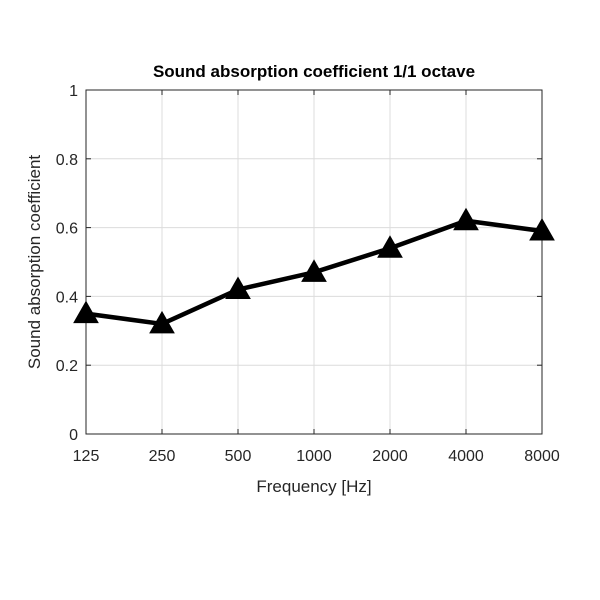 The image size is (600, 600). What do you see at coordinates (73, 91) in the screenshot?
I see `y-tick-label: 1` at bounding box center [73, 91].